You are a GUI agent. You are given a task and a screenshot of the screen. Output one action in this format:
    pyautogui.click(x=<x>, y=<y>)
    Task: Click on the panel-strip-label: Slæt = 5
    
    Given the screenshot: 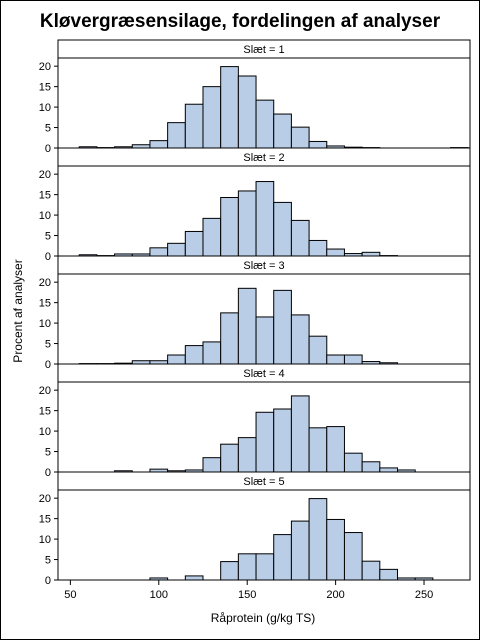 What is the action you would take?
    pyautogui.click(x=263, y=482)
    